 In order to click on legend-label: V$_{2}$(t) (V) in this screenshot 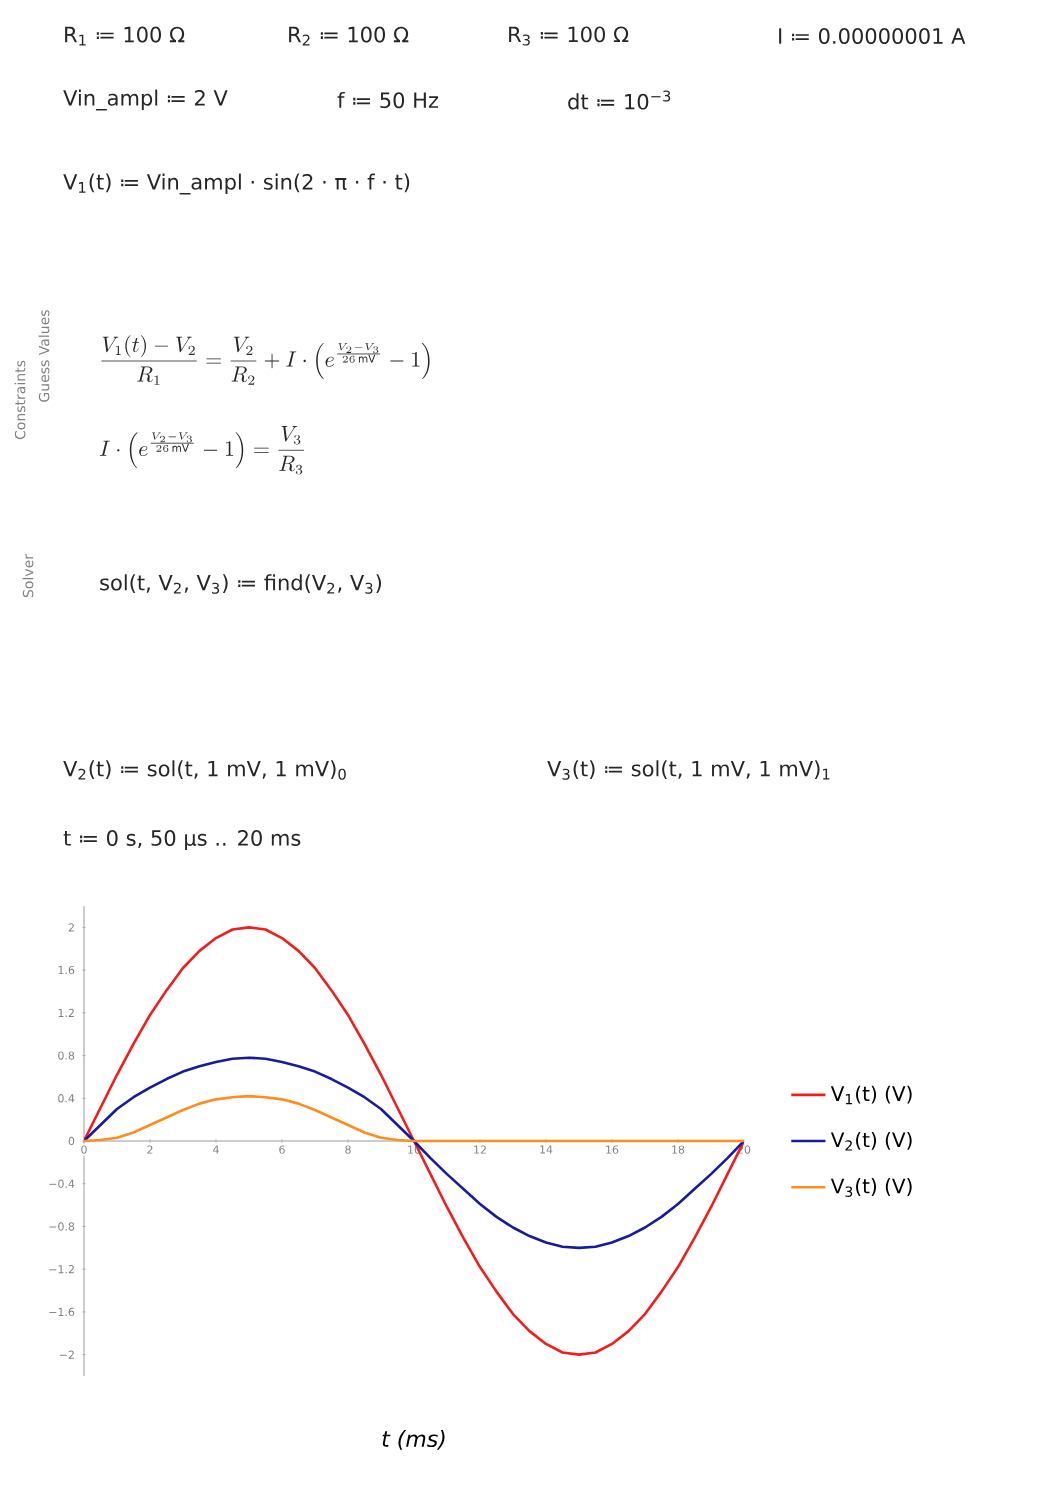, I will do `click(871, 1141)`.